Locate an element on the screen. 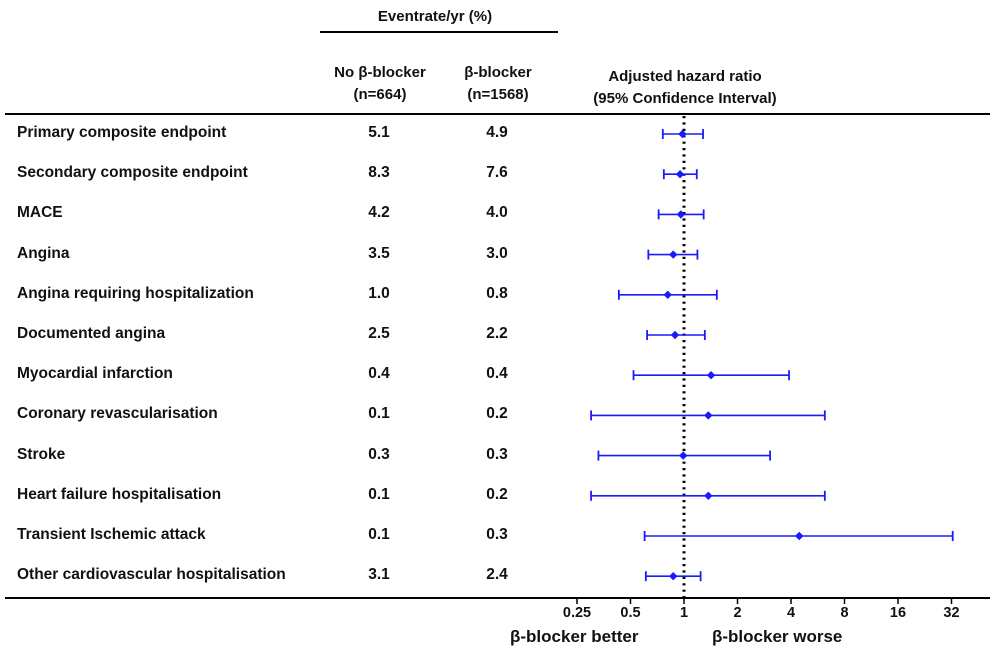 Image resolution: width=992 pixels, height=655 pixels. x-tick-label: 1 is located at coordinates (684, 613).